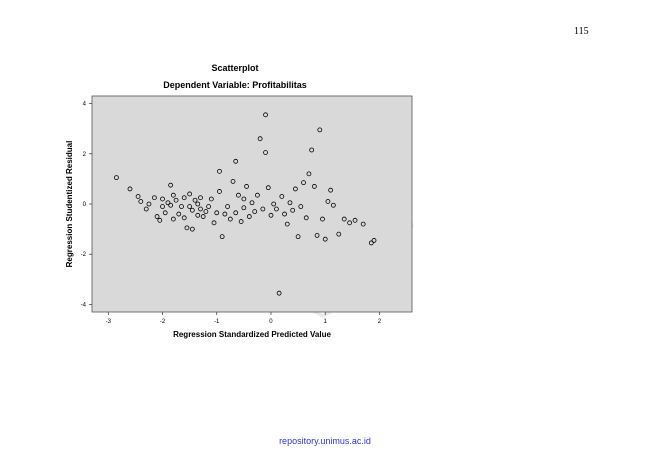  What do you see at coordinates (217, 322) in the screenshot?
I see `x-tick-label: -1` at bounding box center [217, 322].